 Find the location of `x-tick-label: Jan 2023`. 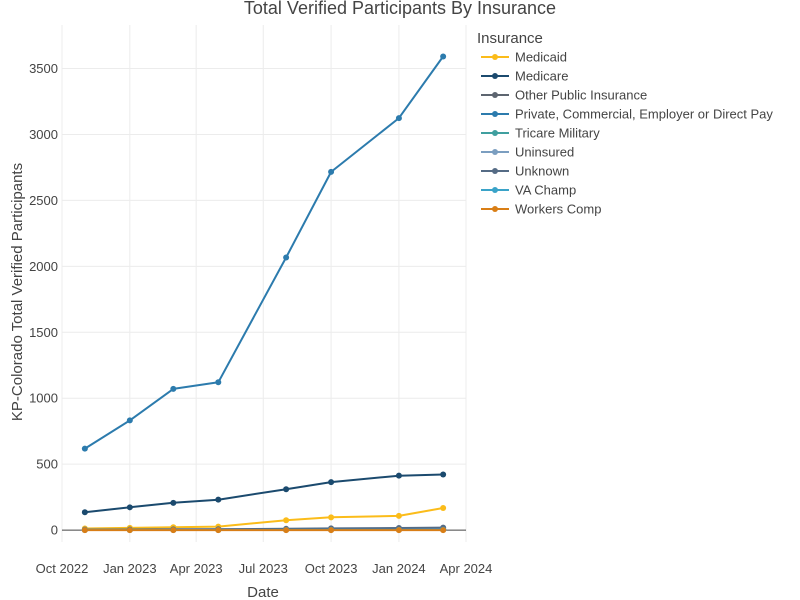

x-tick-label: Jan 2023 is located at coordinates (130, 568).